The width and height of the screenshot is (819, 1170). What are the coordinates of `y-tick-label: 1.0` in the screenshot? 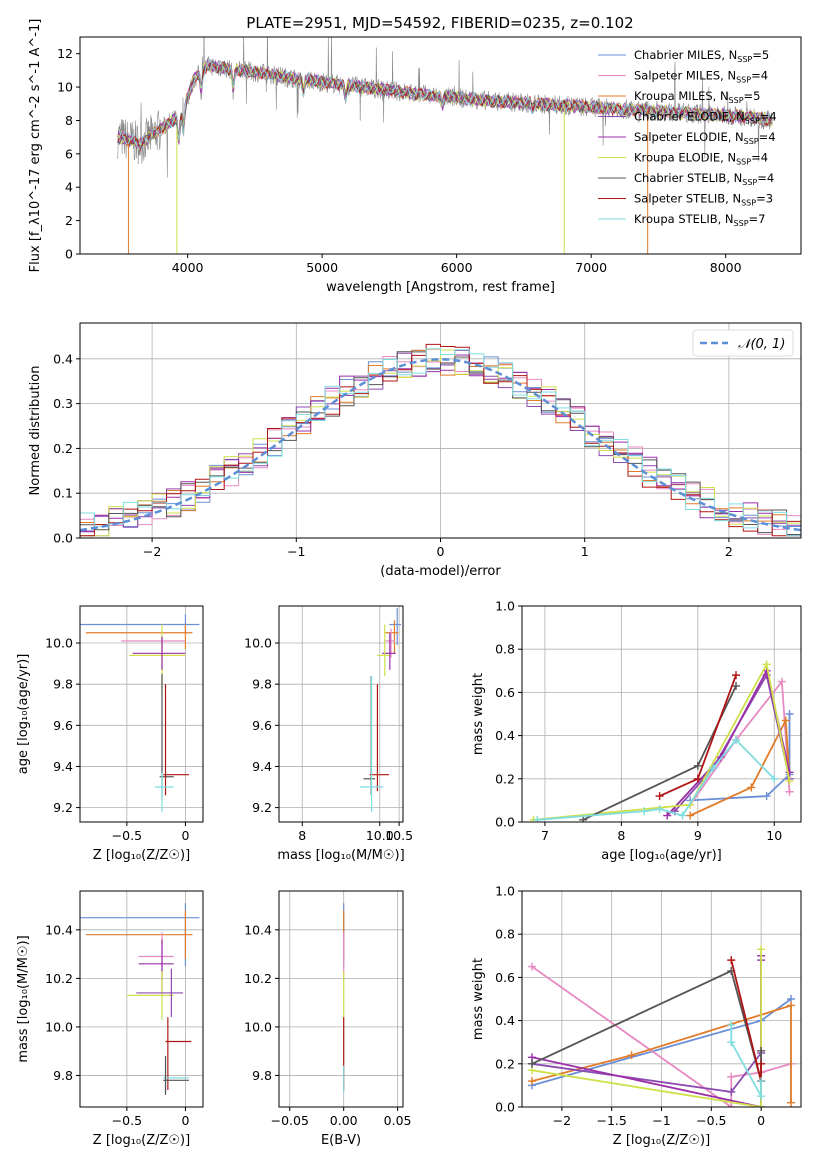 It's located at (505, 606).